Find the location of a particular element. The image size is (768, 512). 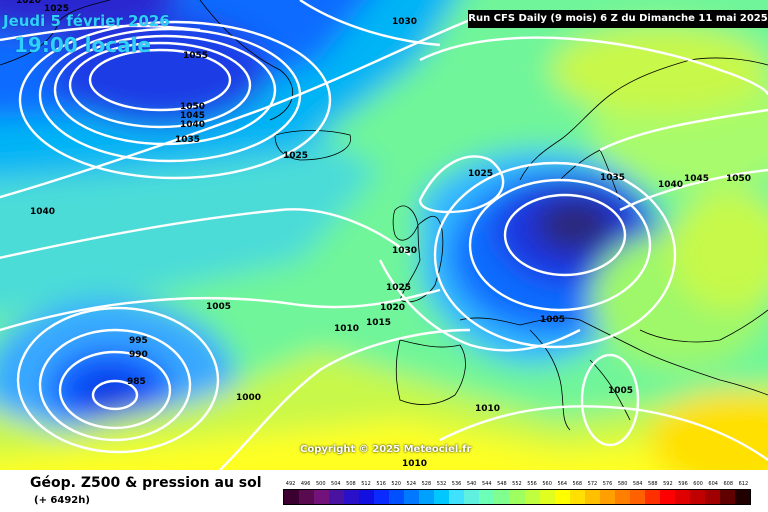

isobar-label-1025-c: 1025 is located at coordinates (480, 174).